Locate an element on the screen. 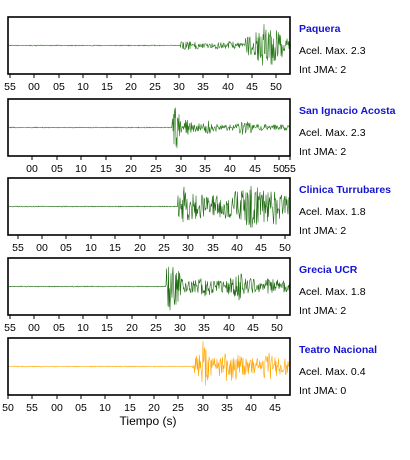 The image size is (410, 460). station-name: San Ignacio Acosta is located at coordinates (347, 111).